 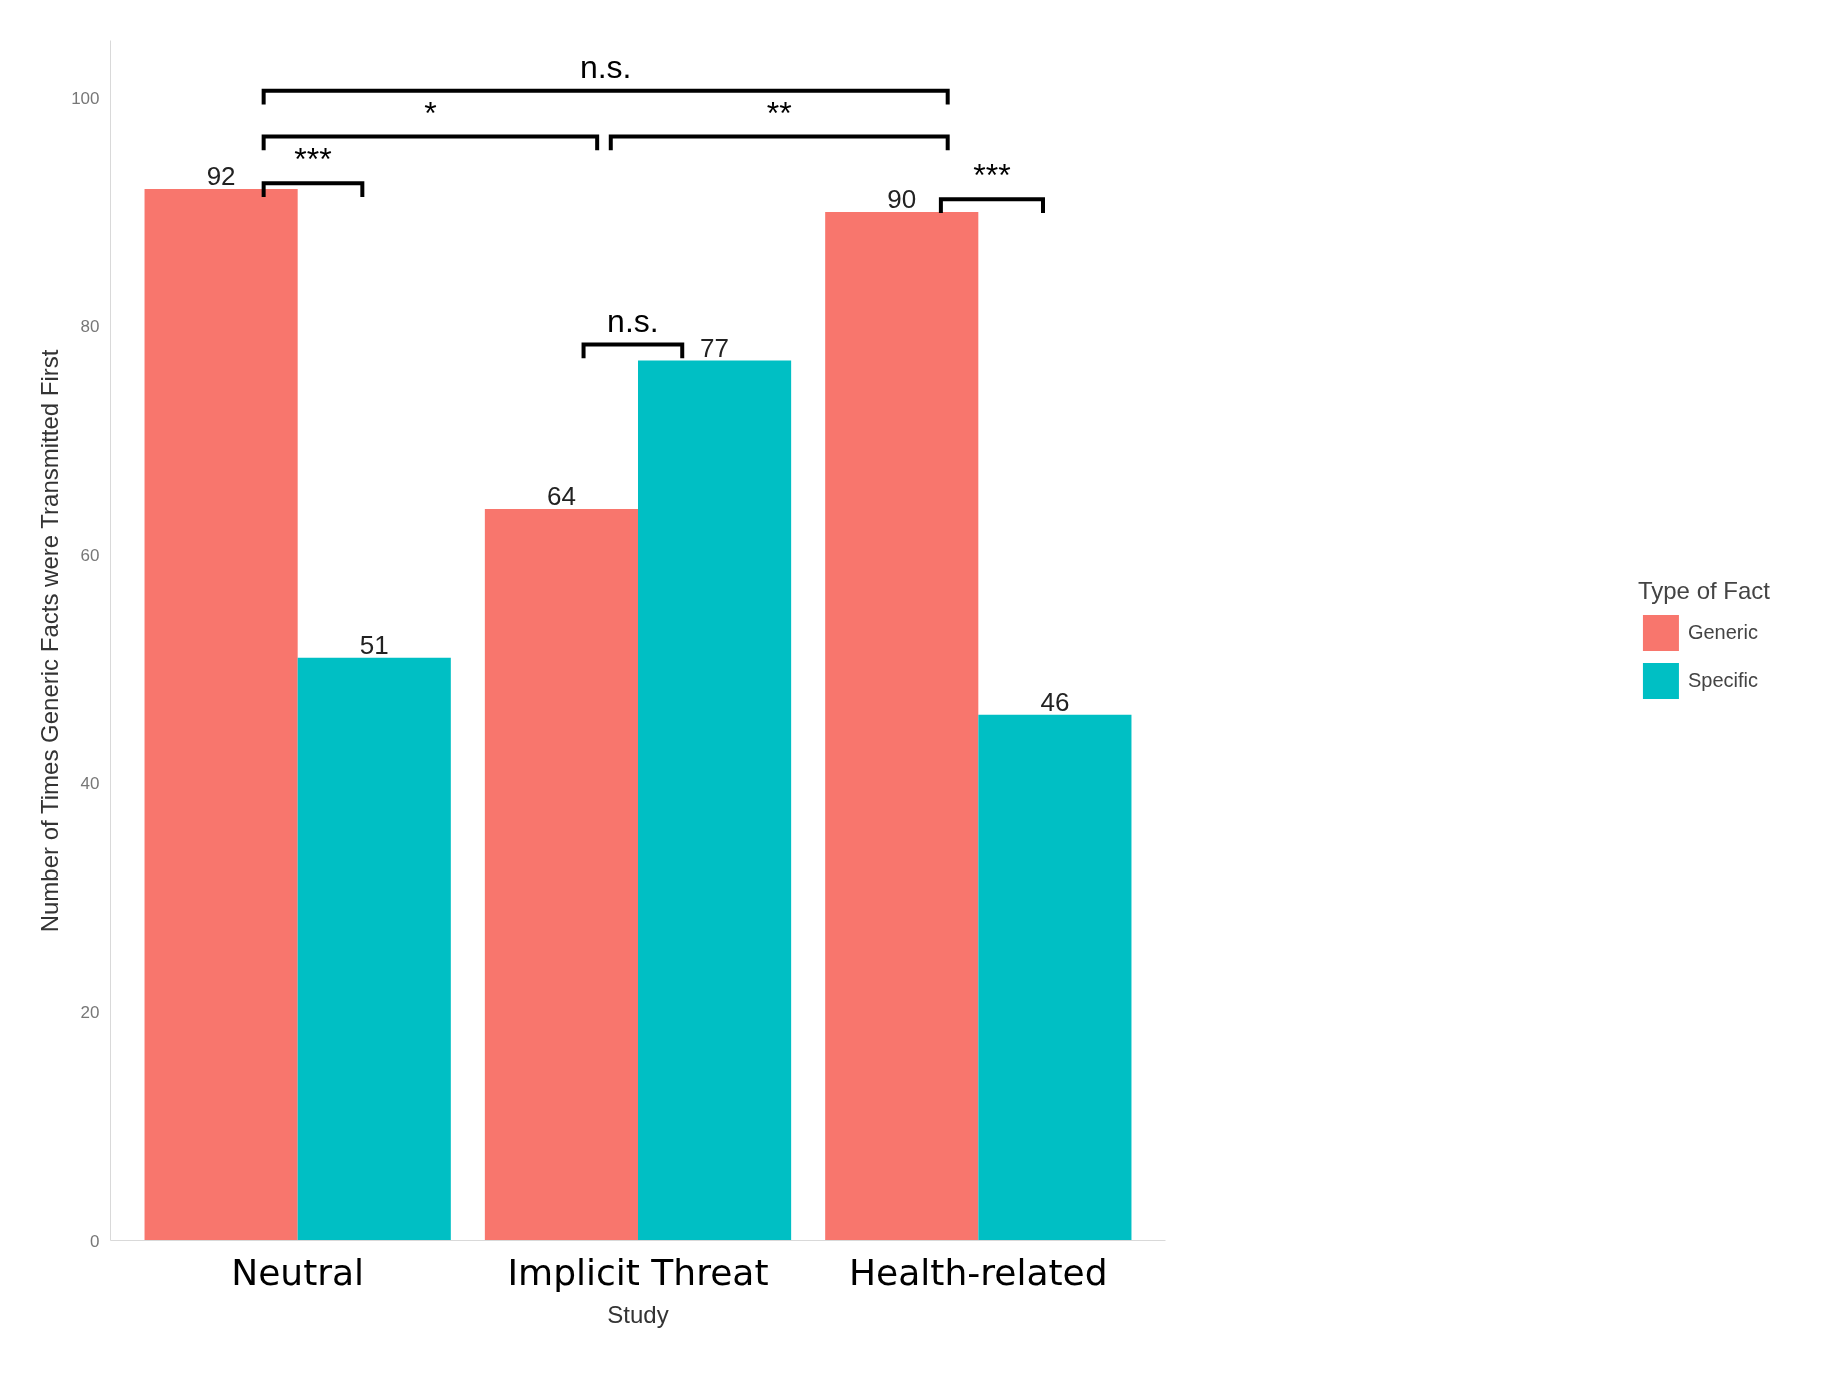 What do you see at coordinates (978, 1272) in the screenshot?
I see `x-tick-label: Health-related` at bounding box center [978, 1272].